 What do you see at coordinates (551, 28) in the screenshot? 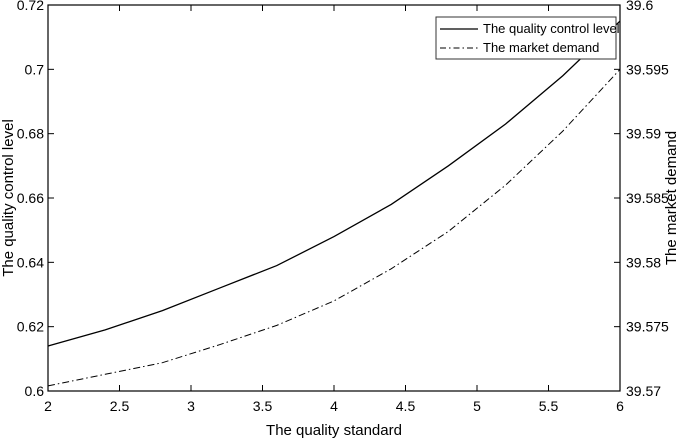
I see `legend-item-quality-control: The quality control level` at bounding box center [551, 28].